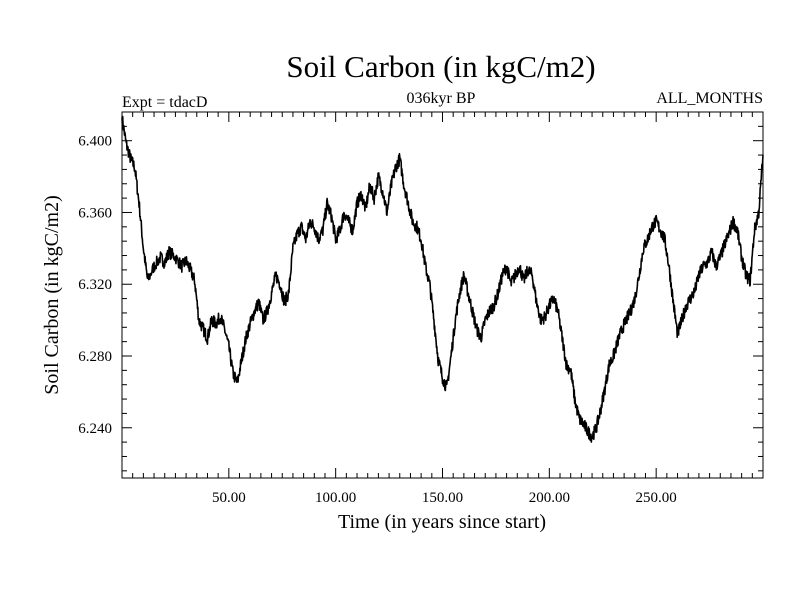  What do you see at coordinates (95, 357) in the screenshot?
I see `y-tick-label: 6.280` at bounding box center [95, 357].